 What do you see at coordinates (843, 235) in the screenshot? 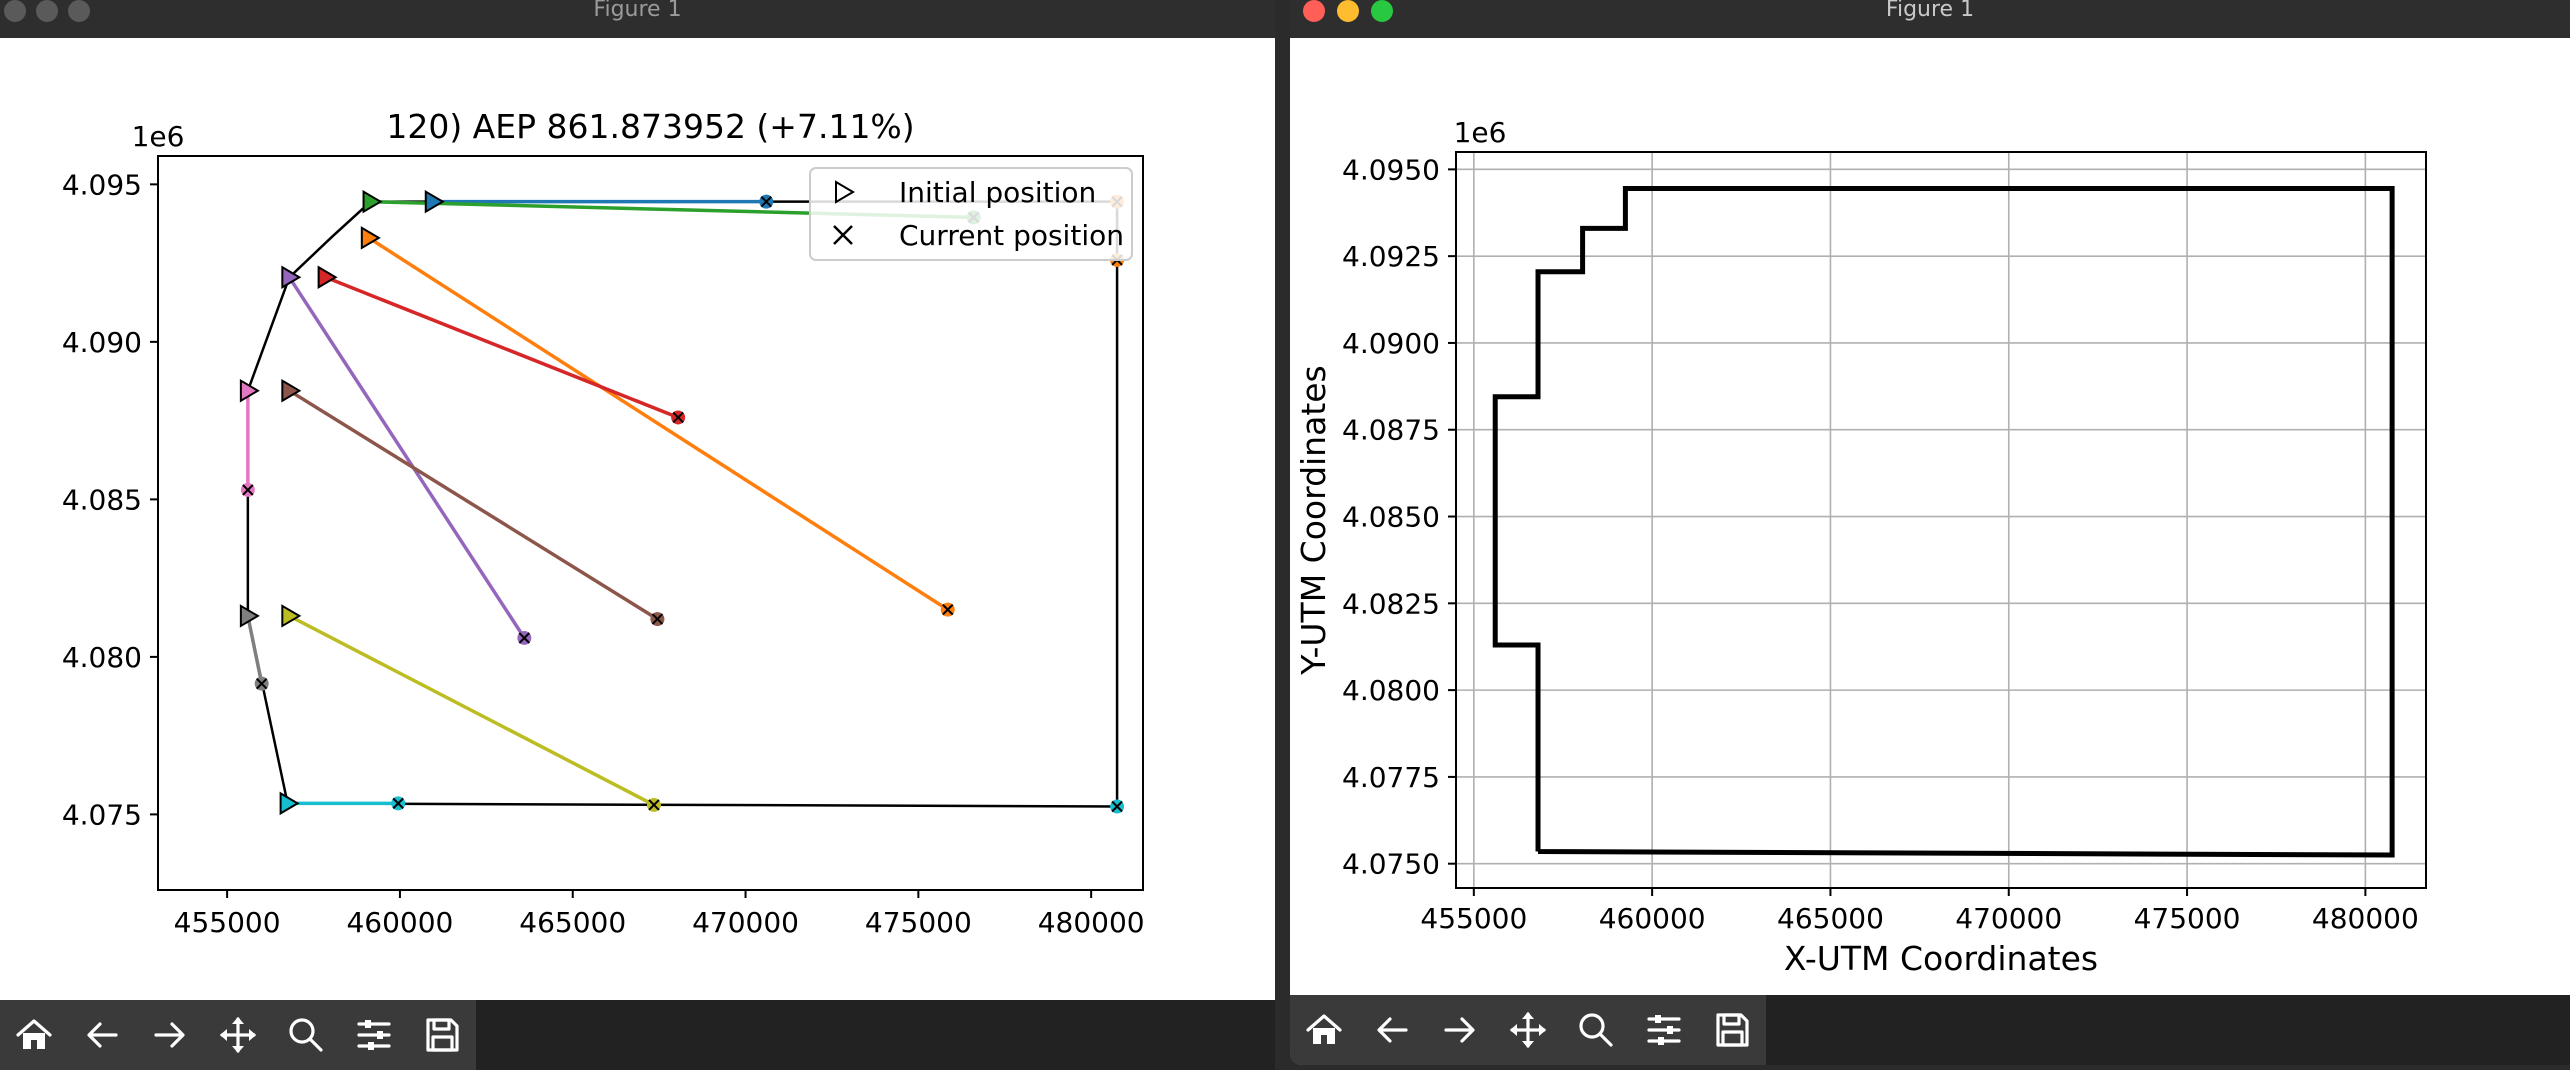
I see `legend-current-marker` at bounding box center [843, 235].